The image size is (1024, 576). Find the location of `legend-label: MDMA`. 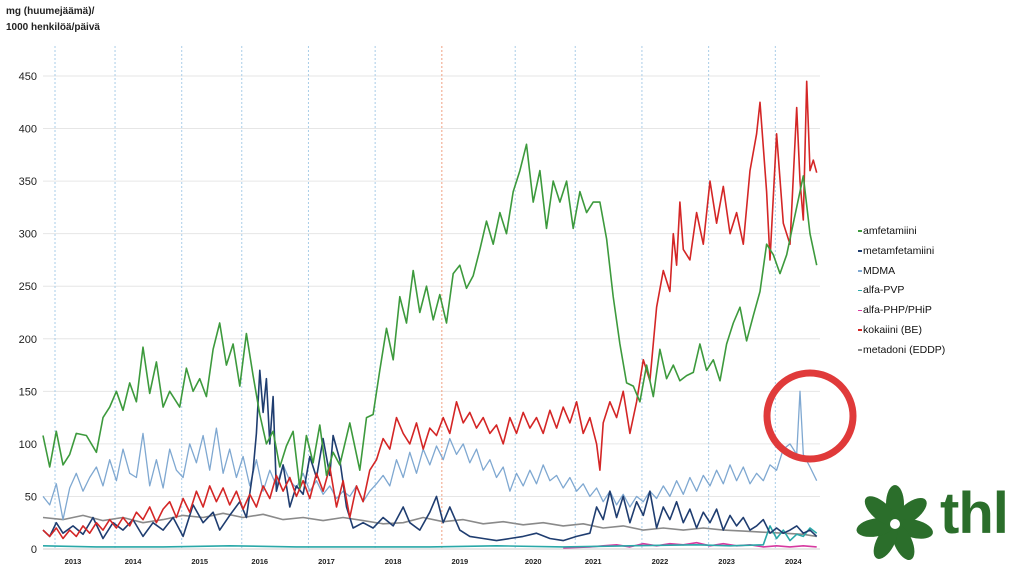

legend-label: MDMA is located at coordinates (879, 270).